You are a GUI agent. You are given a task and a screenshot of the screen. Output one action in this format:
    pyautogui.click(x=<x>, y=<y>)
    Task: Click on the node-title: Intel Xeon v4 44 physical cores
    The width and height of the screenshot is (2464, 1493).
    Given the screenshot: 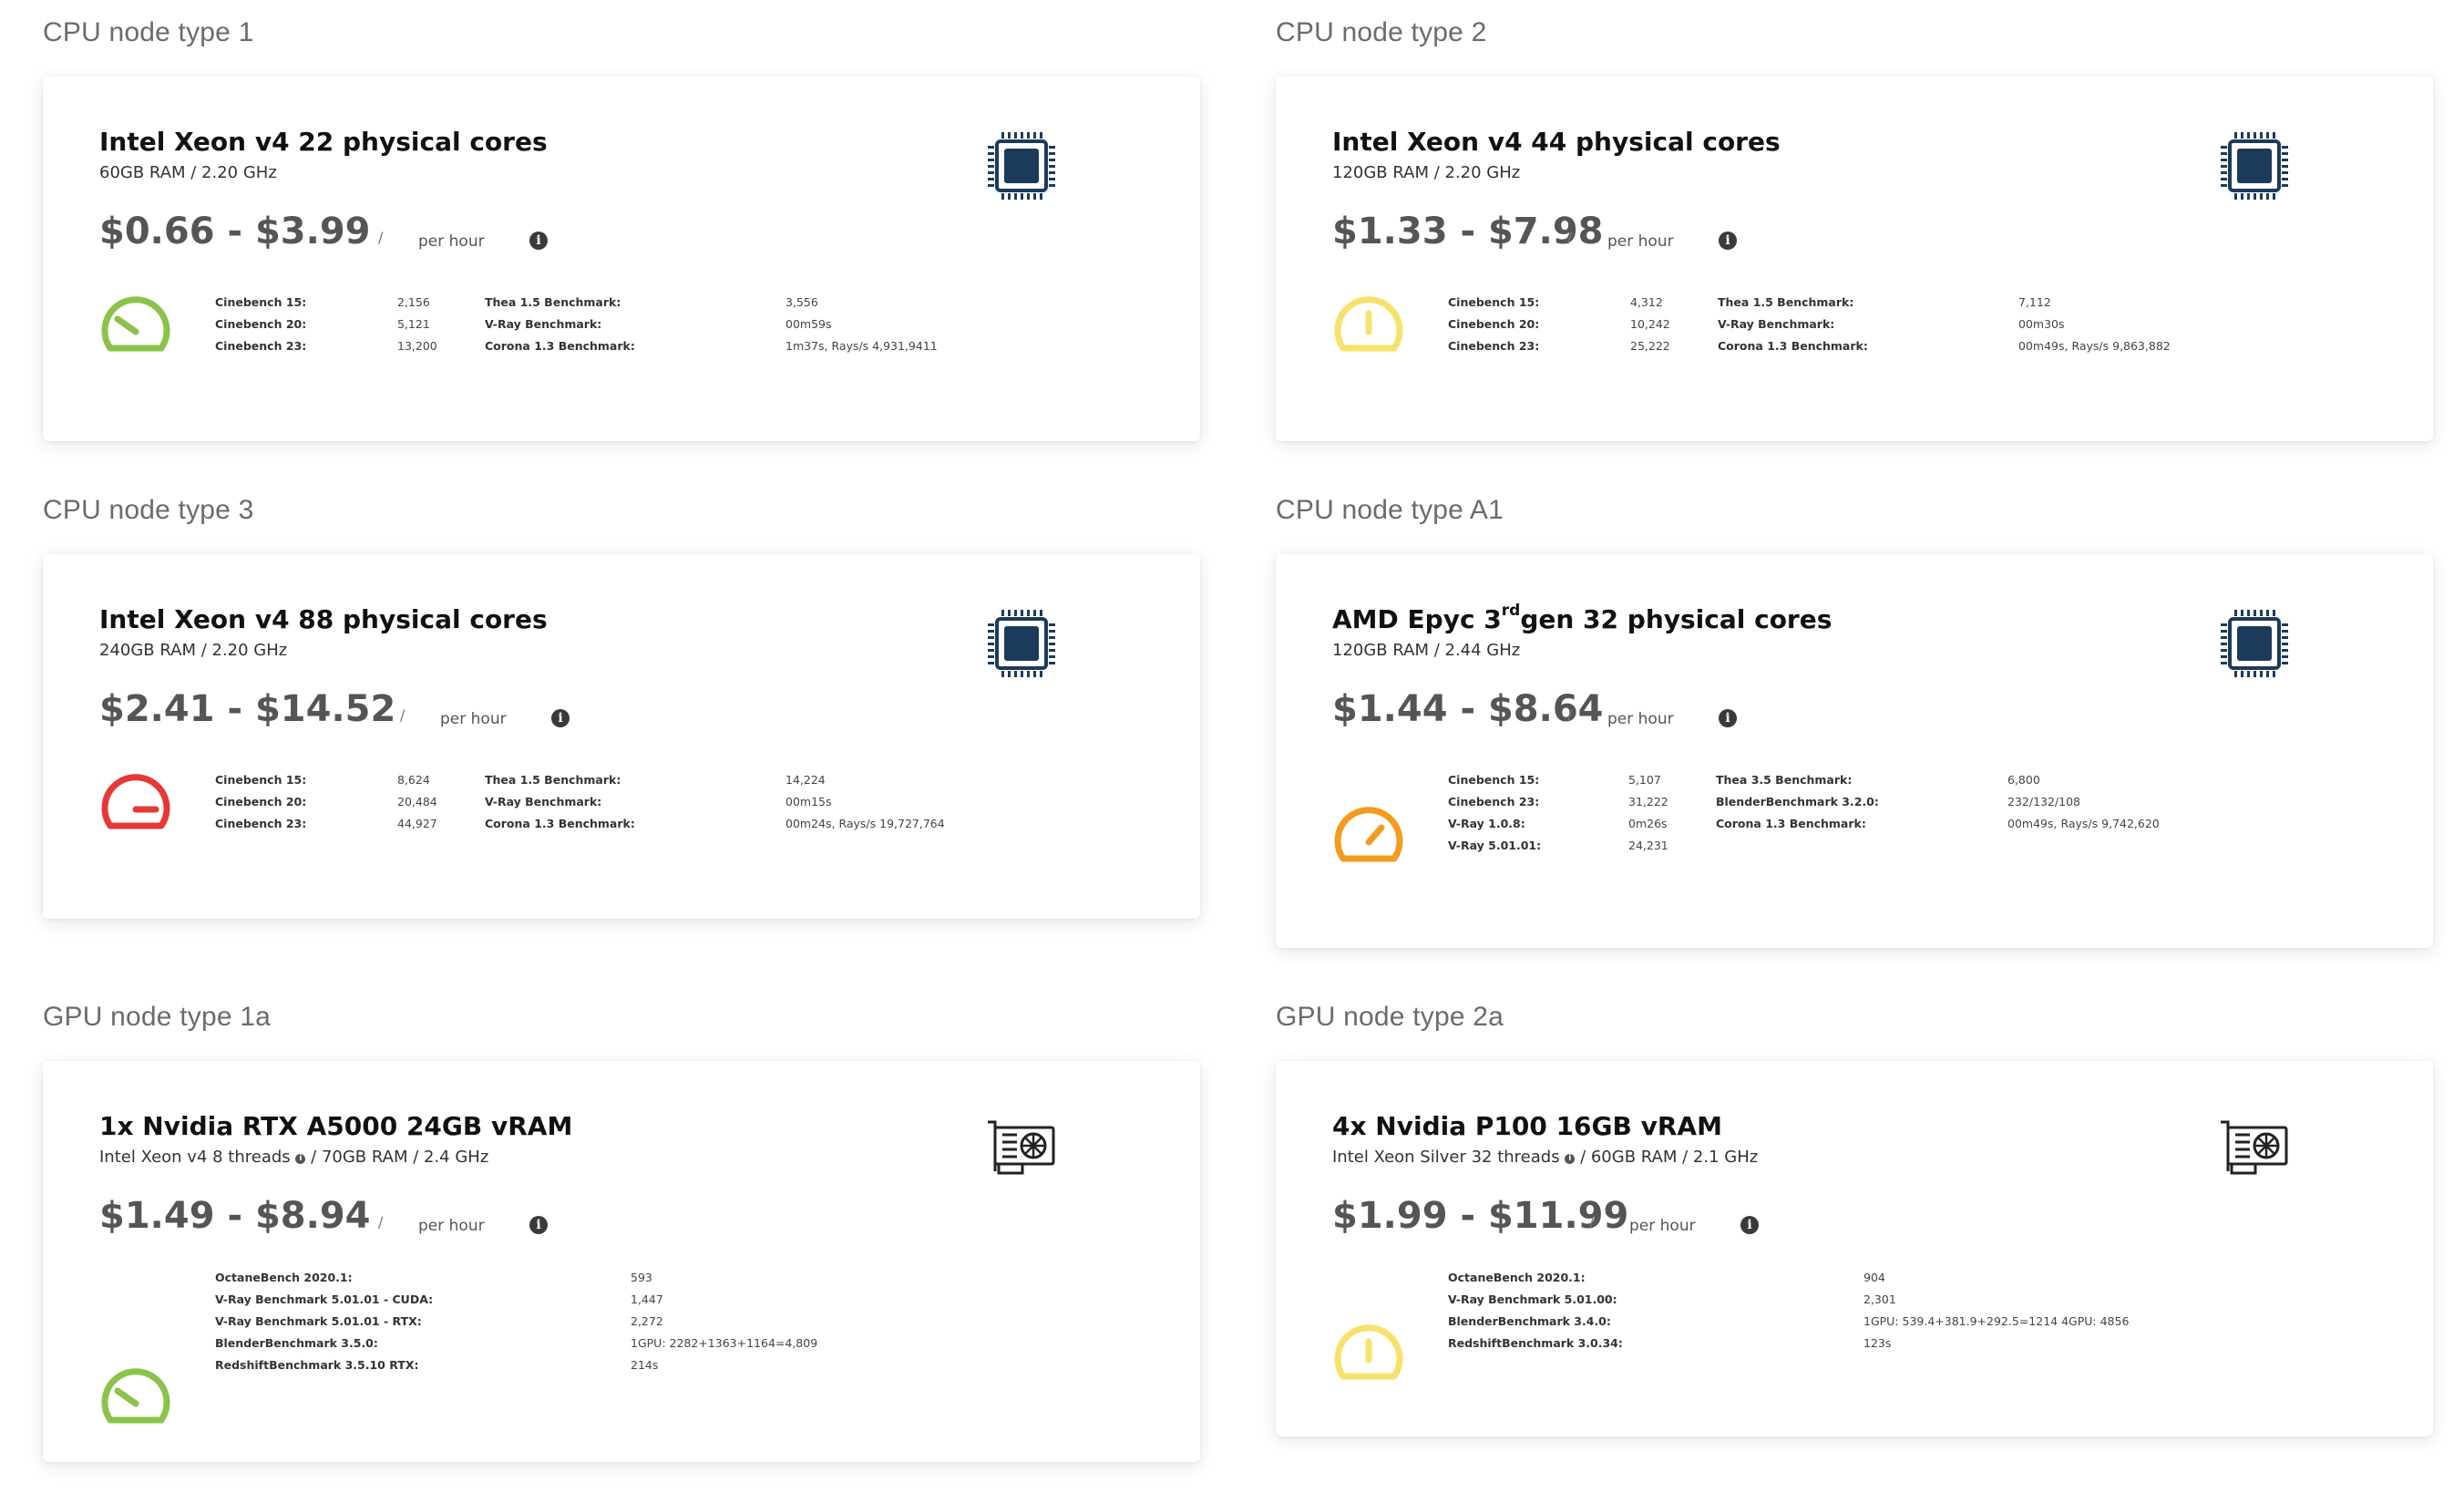 What is the action you would take?
    pyautogui.click(x=1556, y=142)
    